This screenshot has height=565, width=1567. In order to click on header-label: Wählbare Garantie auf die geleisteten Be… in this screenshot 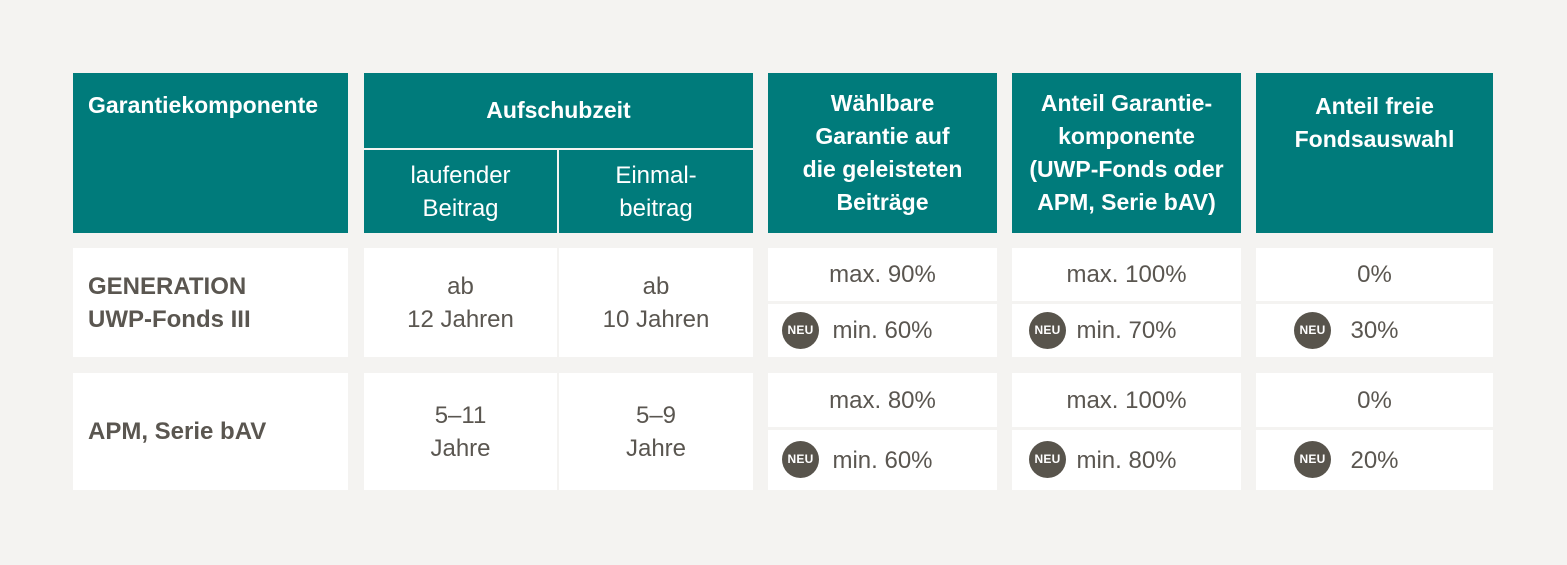, I will do `click(882, 152)`.